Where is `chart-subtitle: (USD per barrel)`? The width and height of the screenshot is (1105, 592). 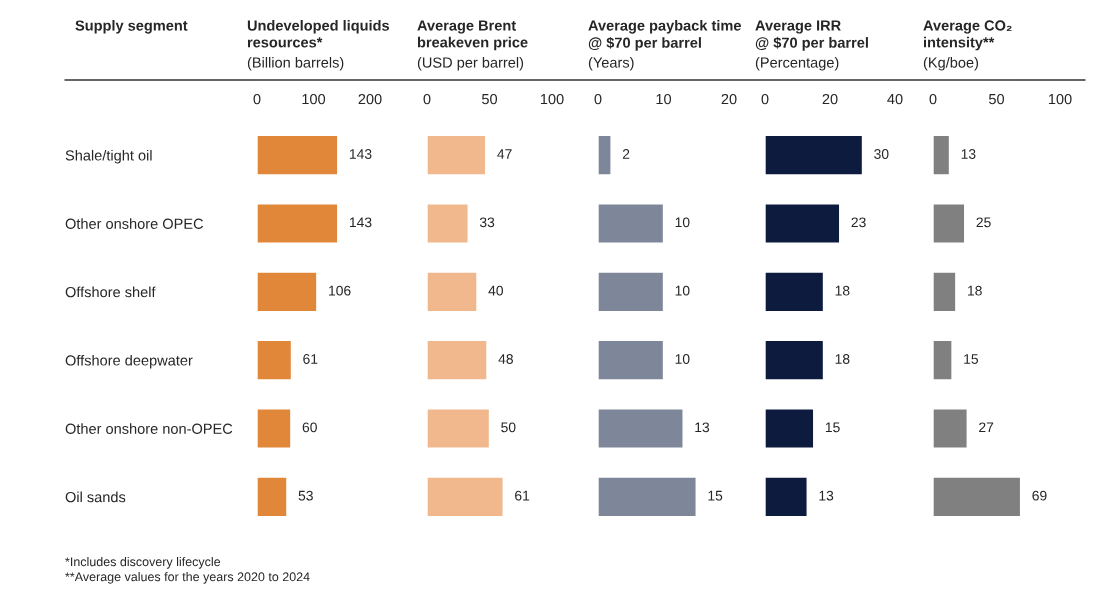
chart-subtitle: (USD per barrel) is located at coordinates (470, 64).